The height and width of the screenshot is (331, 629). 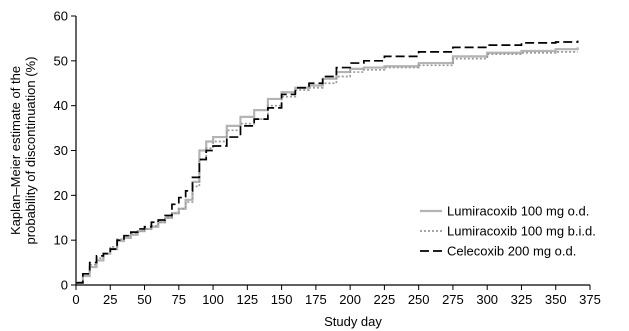 What do you see at coordinates (316, 299) in the screenshot?
I see `x-tick-label: 175` at bounding box center [316, 299].